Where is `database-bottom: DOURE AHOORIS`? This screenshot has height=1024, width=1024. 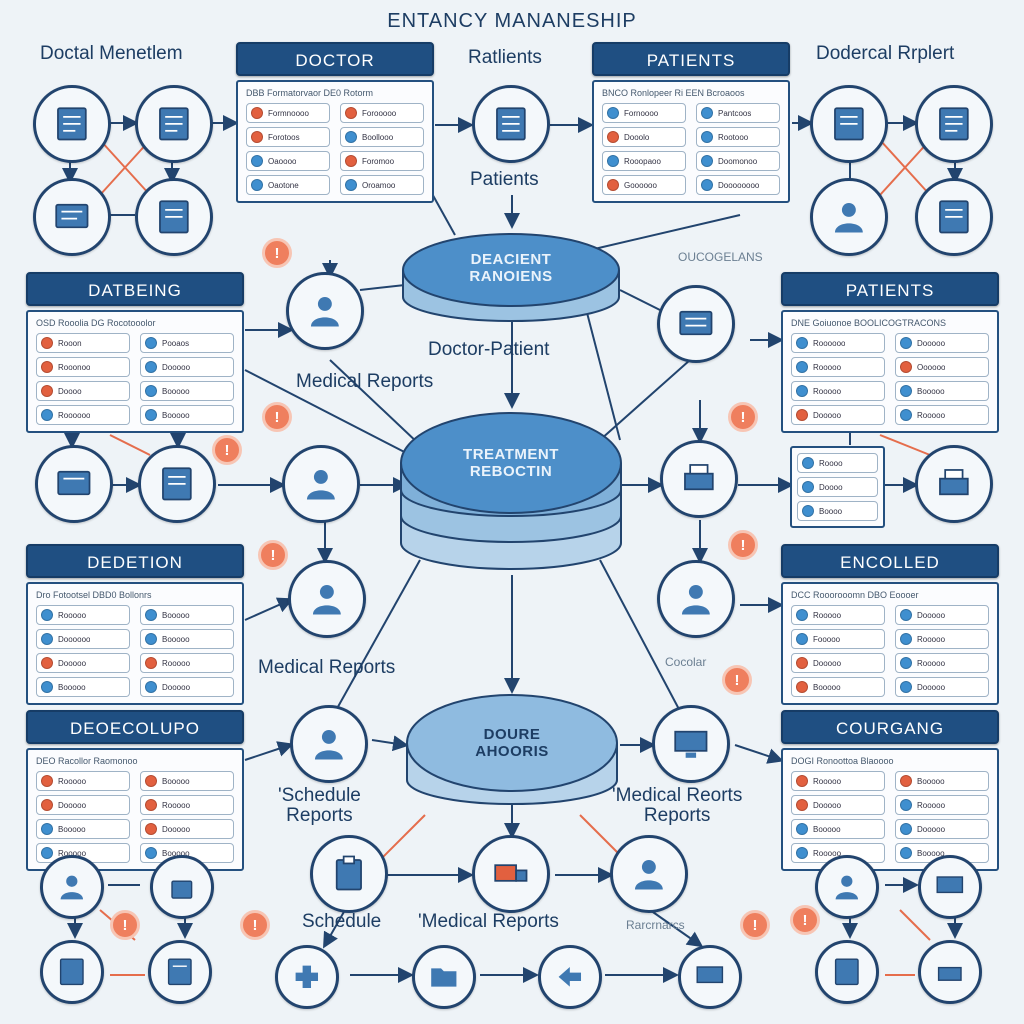 database-bottom: DOURE AHOORIS is located at coordinates (512, 748).